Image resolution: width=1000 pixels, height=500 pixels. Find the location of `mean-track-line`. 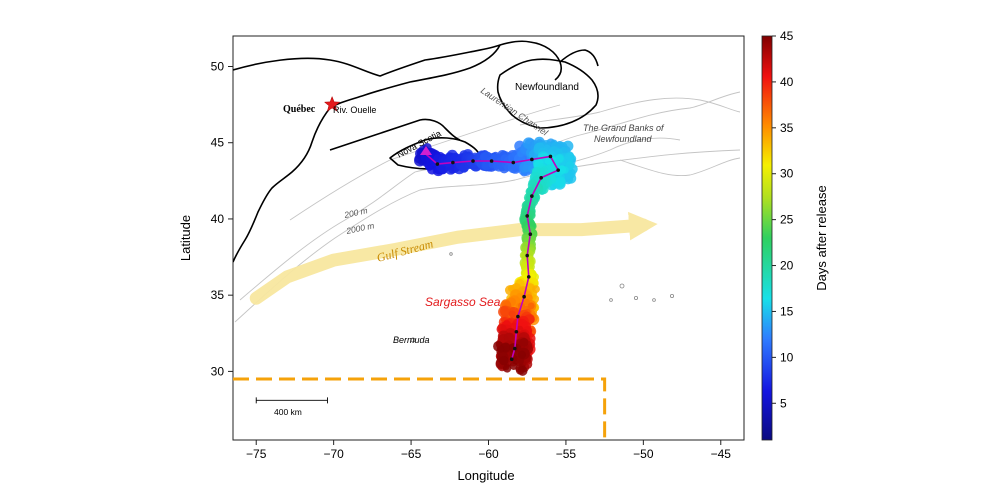

mean-track-line is located at coordinates (492, 256).